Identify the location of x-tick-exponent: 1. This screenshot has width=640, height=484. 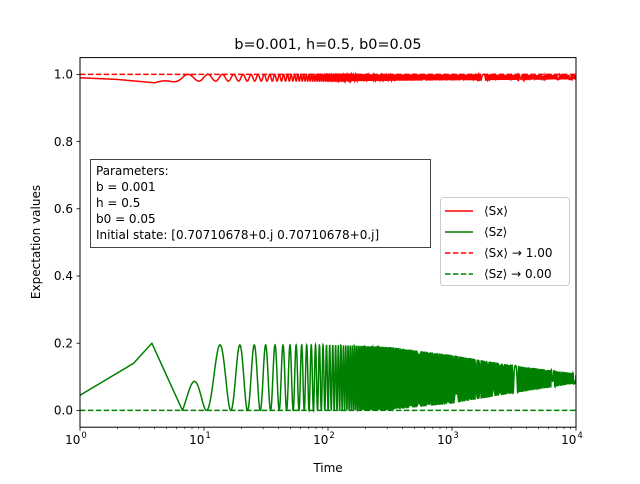
(207, 436).